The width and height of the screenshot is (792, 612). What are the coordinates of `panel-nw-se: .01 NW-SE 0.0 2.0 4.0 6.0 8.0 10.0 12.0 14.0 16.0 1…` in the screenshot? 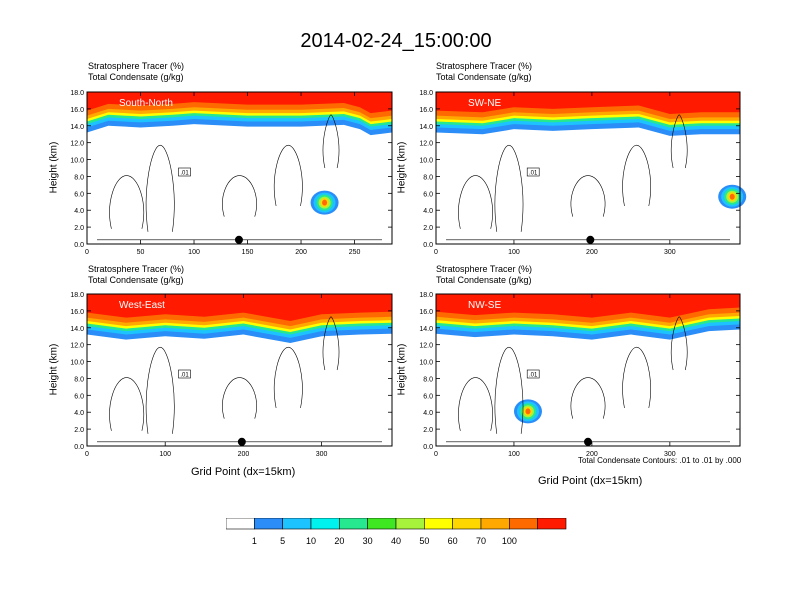 It's located at (580, 375).